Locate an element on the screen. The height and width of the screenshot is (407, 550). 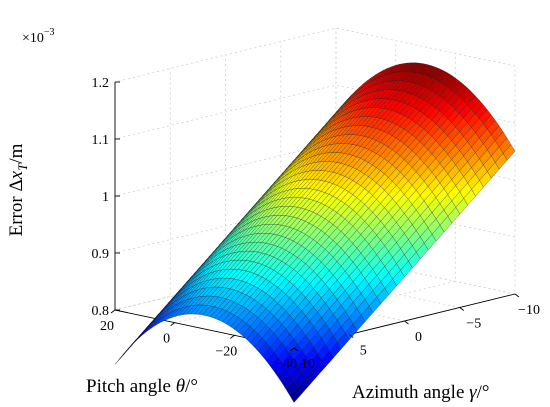
pitch-tick-label: −20 is located at coordinates (226, 351).